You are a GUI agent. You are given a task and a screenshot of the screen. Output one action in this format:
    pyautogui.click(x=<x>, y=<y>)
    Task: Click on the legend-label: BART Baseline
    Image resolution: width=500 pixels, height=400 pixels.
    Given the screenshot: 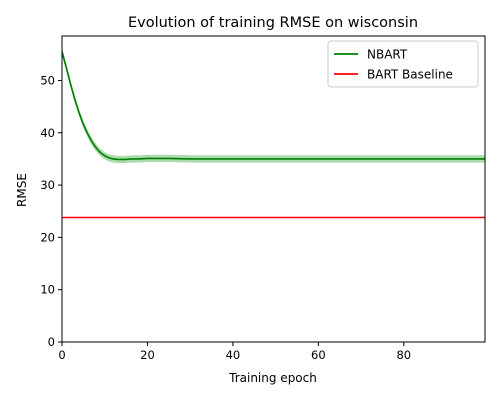 What is the action you would take?
    pyautogui.click(x=410, y=75)
    